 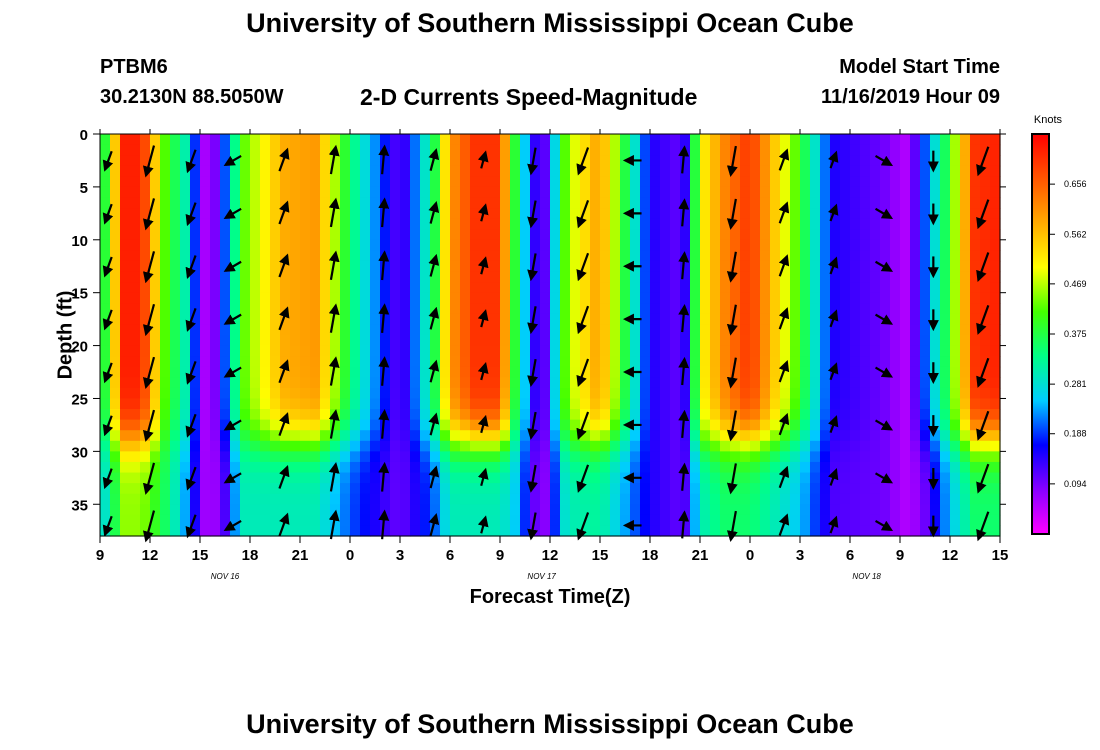 I want to click on x-tick-label: 18, so click(x=250, y=555).